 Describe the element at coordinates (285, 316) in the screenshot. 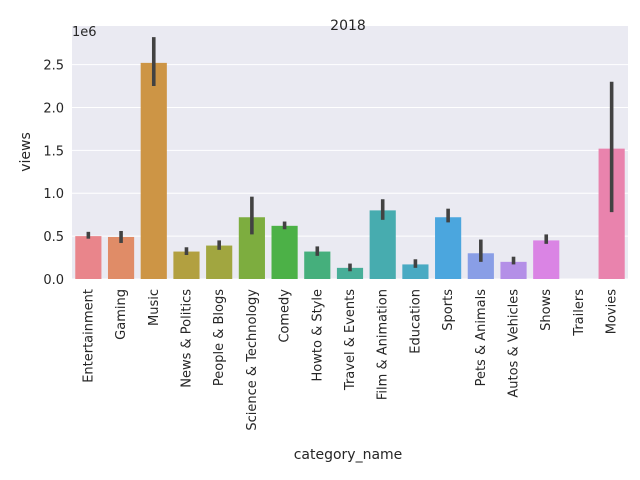

I see `x-tick-label: Comedy` at that location.